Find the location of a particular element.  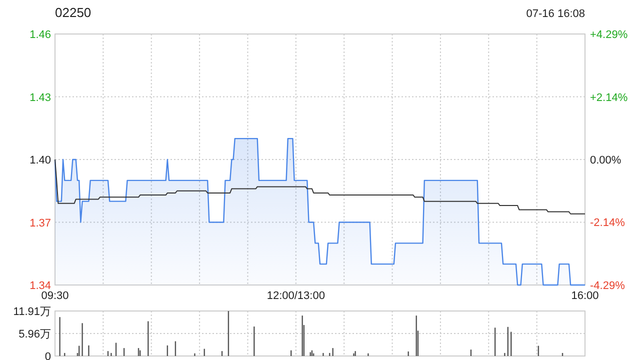

x-tick-label: 12:00/13:00 is located at coordinates (295, 296).